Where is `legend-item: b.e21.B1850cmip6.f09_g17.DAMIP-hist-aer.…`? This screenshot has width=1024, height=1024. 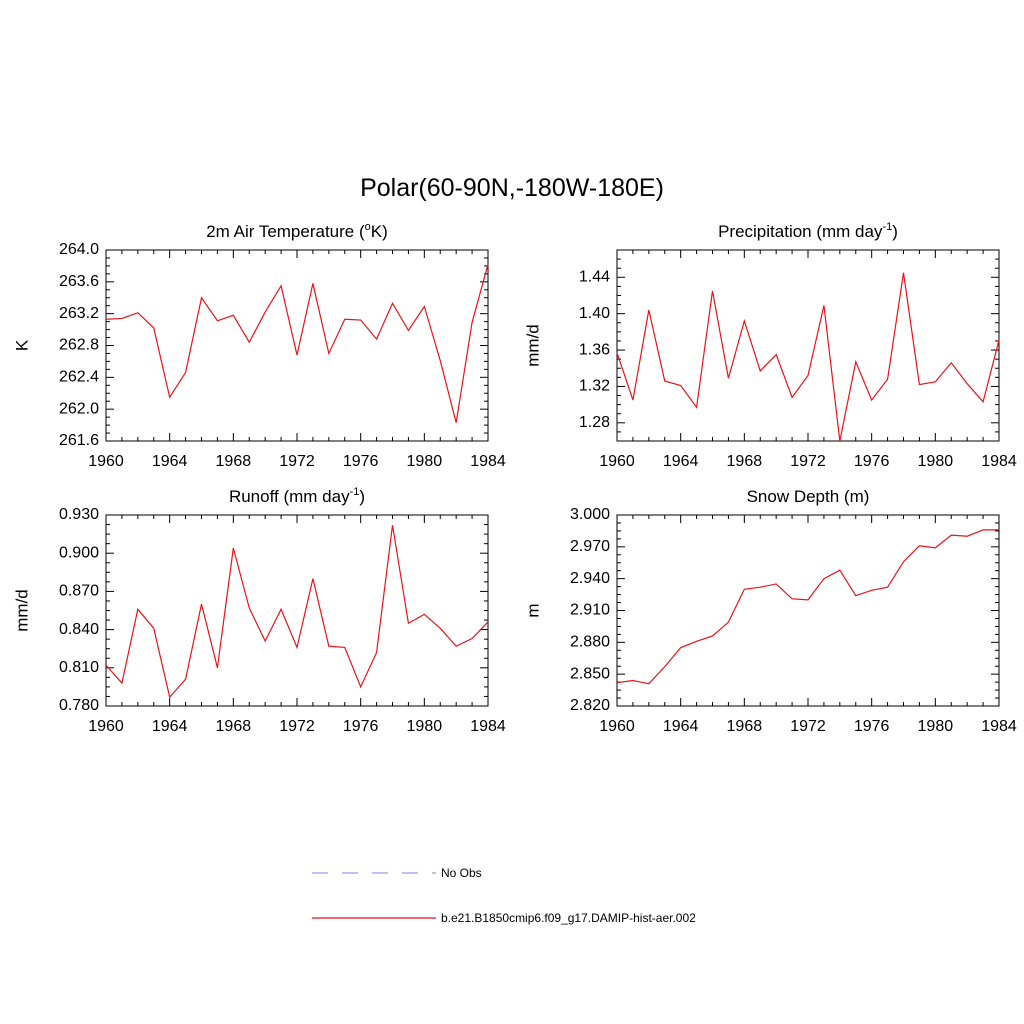 legend-item: b.e21.B1850cmip6.f09_g17.DAMIP-hist-aer.… is located at coordinates (504, 918).